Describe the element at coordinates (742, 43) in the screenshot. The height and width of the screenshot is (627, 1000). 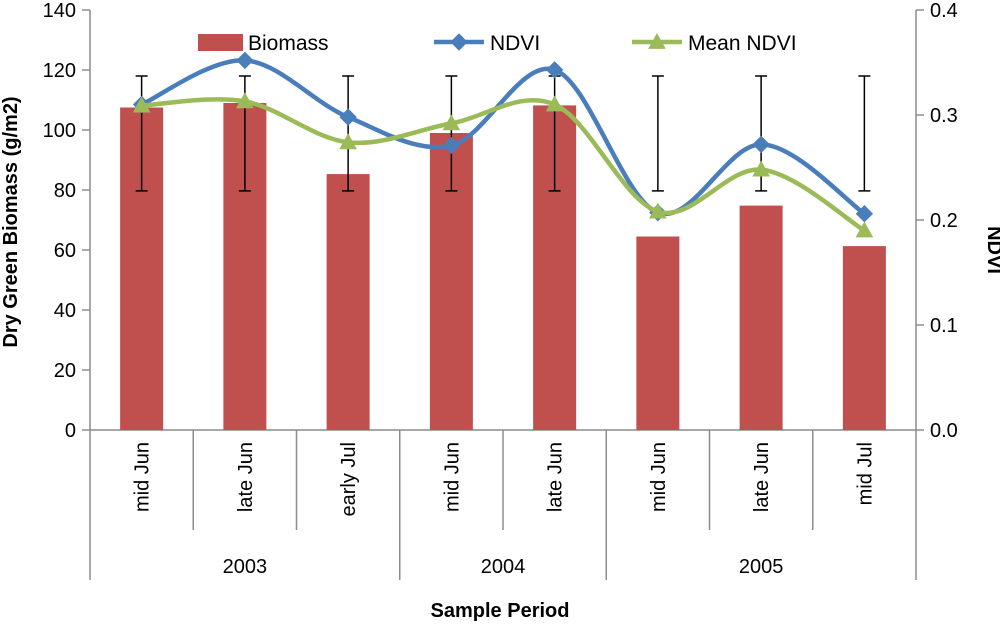
I see `legend-label-mean-ndvi: Mean NDVI` at that location.